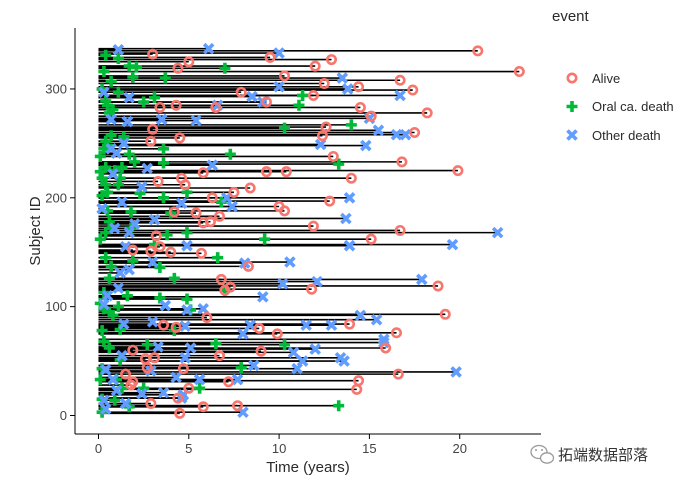  Describe the element at coordinates (98, 448) in the screenshot. I see `x-tick-label: 0` at that location.